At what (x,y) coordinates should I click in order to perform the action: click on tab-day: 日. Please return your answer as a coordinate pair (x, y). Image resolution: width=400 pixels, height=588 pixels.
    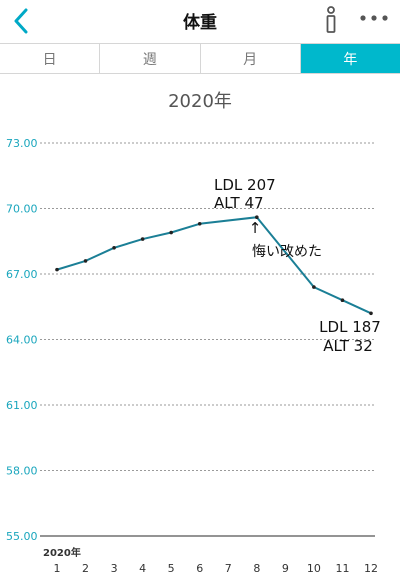
    Looking at the image, I should click on (50, 58).